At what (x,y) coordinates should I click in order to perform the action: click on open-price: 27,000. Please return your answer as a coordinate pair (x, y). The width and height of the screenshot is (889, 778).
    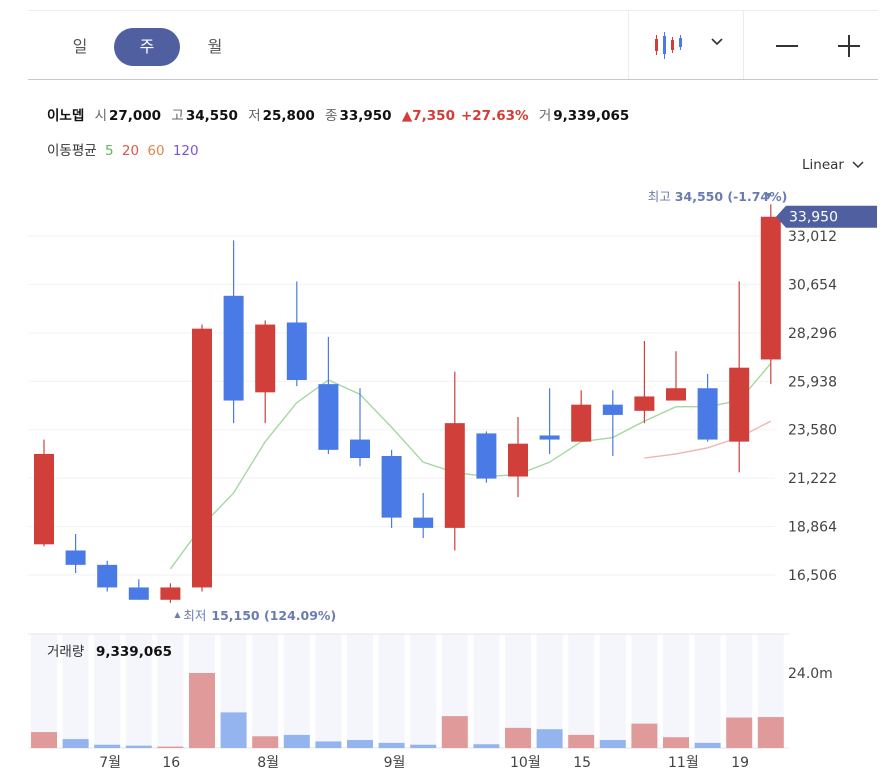
    Looking at the image, I should click on (135, 116).